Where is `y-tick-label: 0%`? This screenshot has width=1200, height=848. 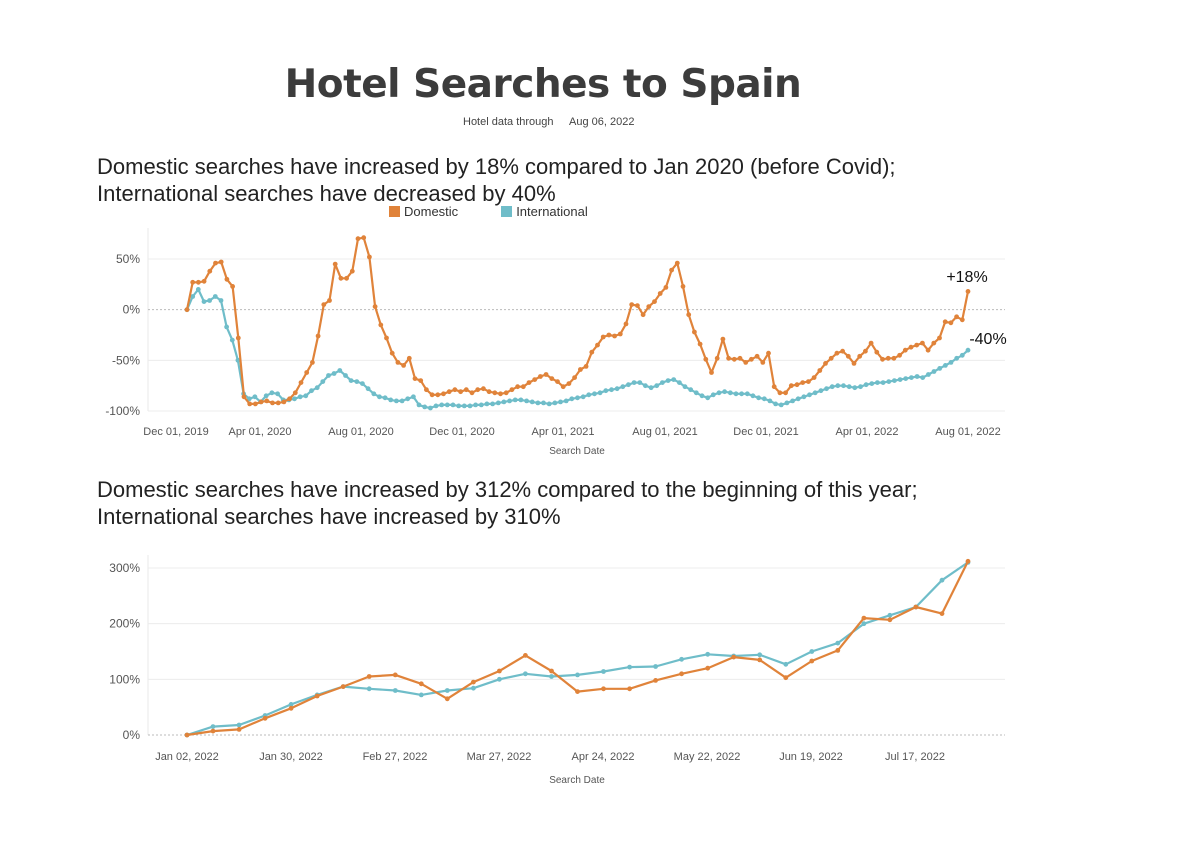 y-tick-label: 0% is located at coordinates (132, 310).